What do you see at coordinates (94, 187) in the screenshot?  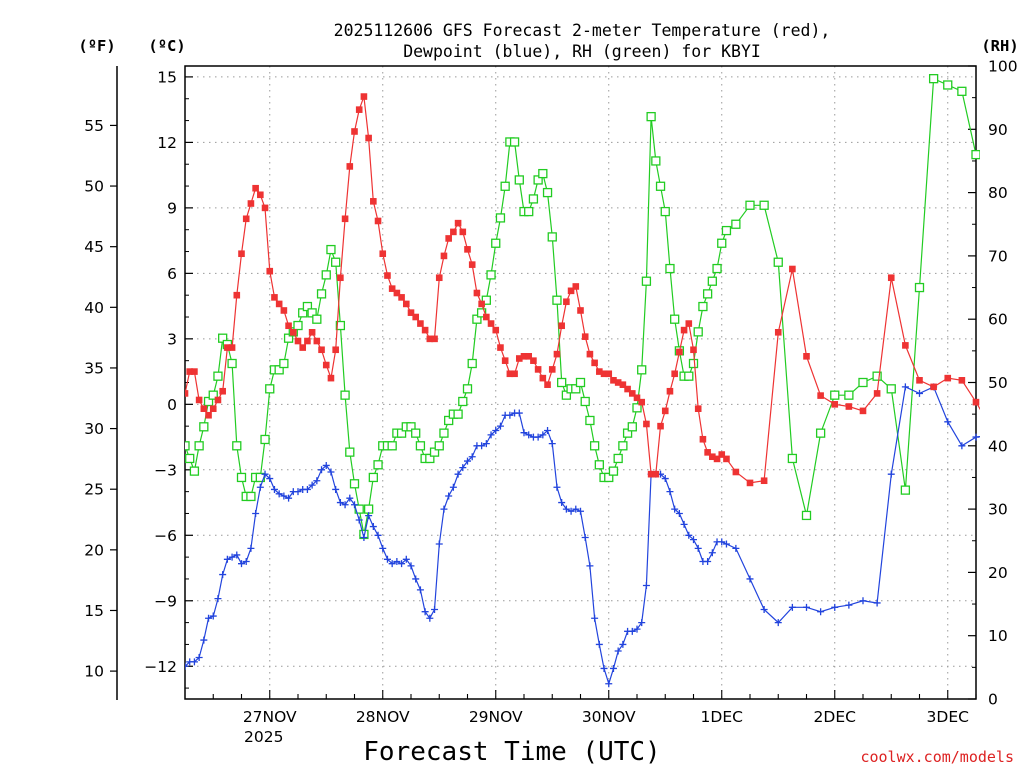 I see `fahrenheit-tick-label: 50` at bounding box center [94, 187].